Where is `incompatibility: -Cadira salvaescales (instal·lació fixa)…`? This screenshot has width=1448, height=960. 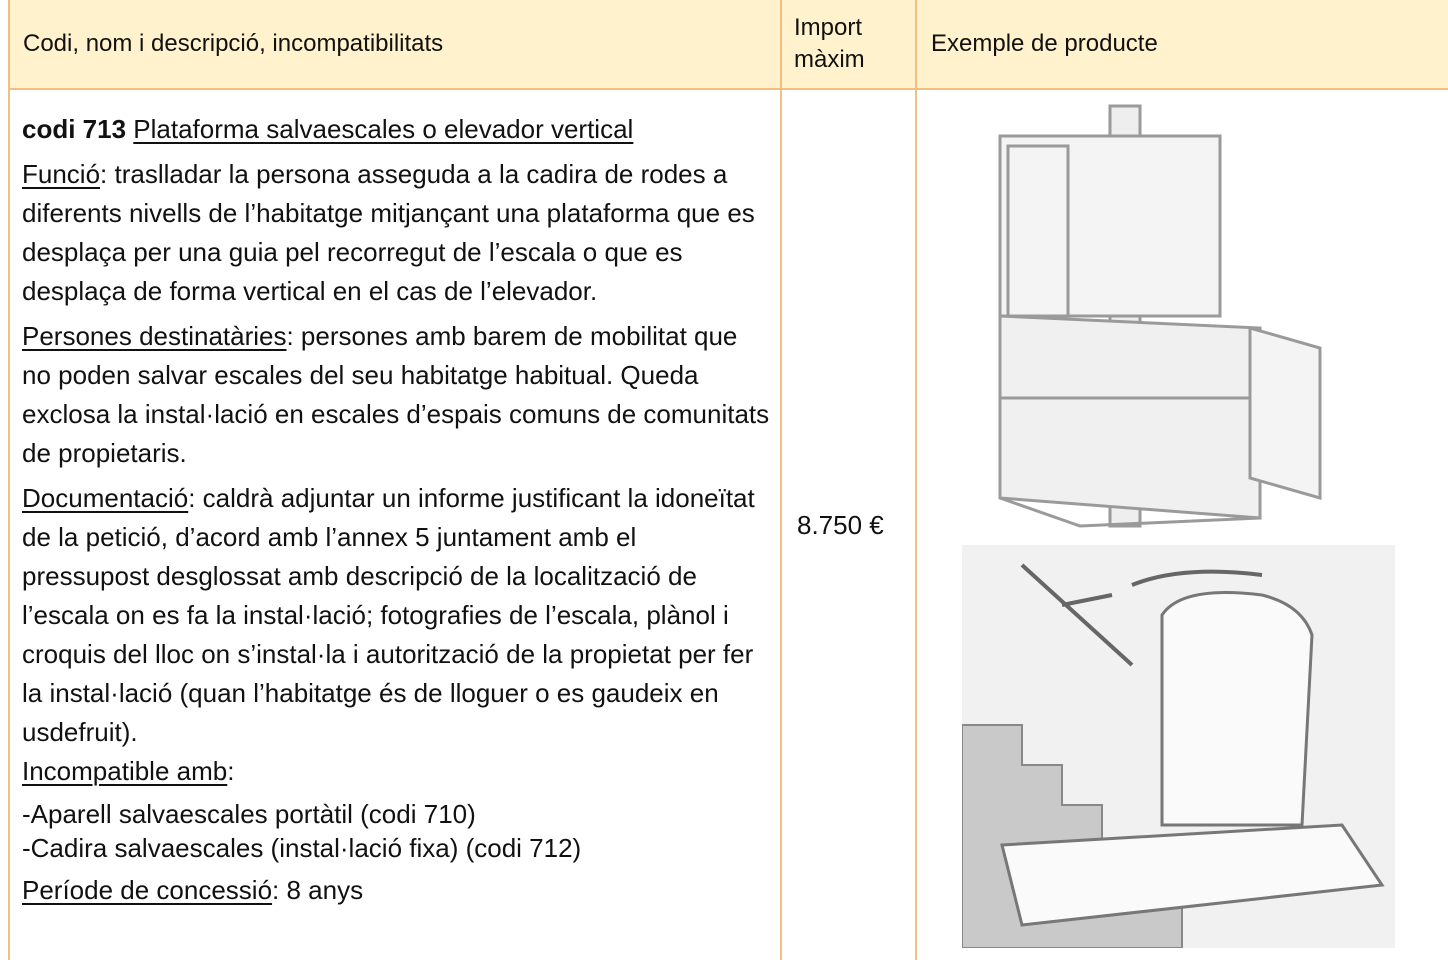 incompatibility: -Cadira salvaescales (instal·lació fixa)… is located at coordinates (302, 848).